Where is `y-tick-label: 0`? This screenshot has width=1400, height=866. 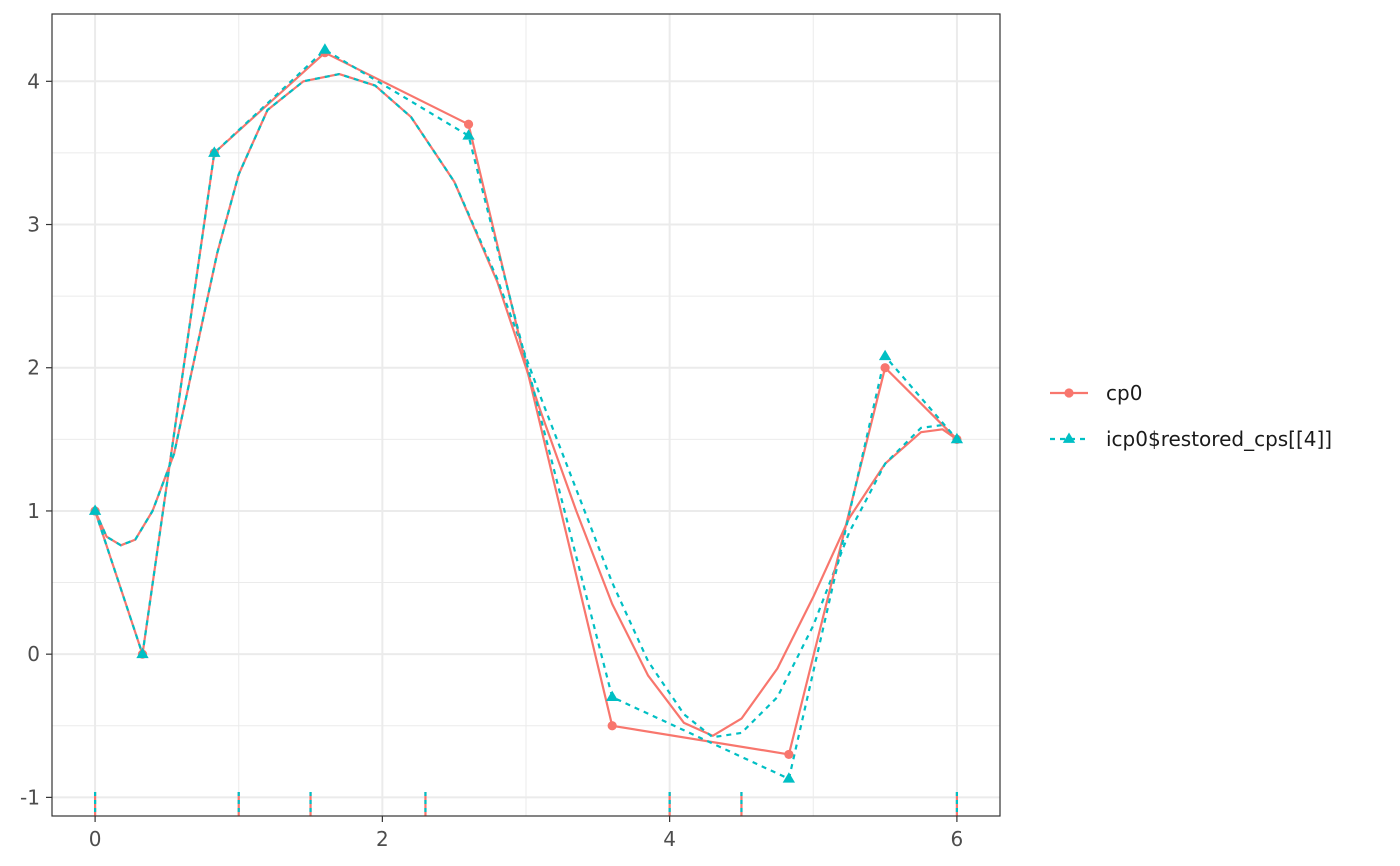
y-tick-label: 0 is located at coordinates (33, 654).